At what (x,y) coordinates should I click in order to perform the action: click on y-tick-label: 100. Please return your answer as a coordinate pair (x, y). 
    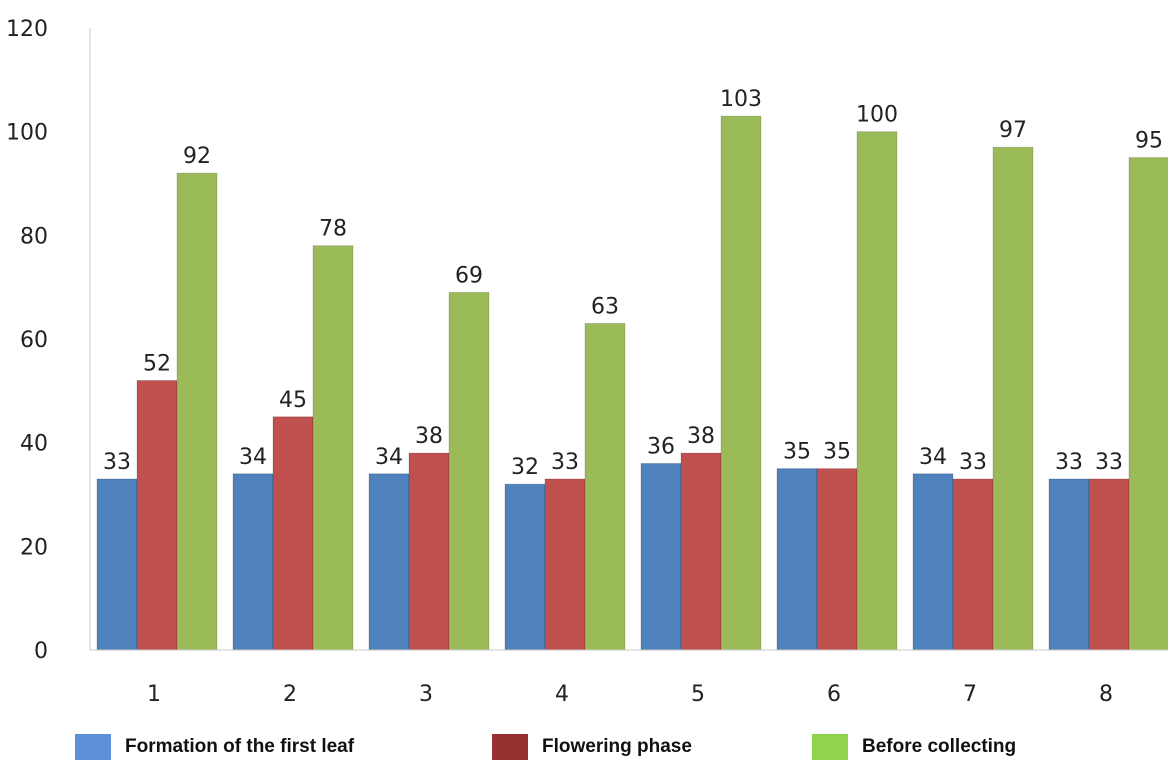
    Looking at the image, I should click on (27, 133).